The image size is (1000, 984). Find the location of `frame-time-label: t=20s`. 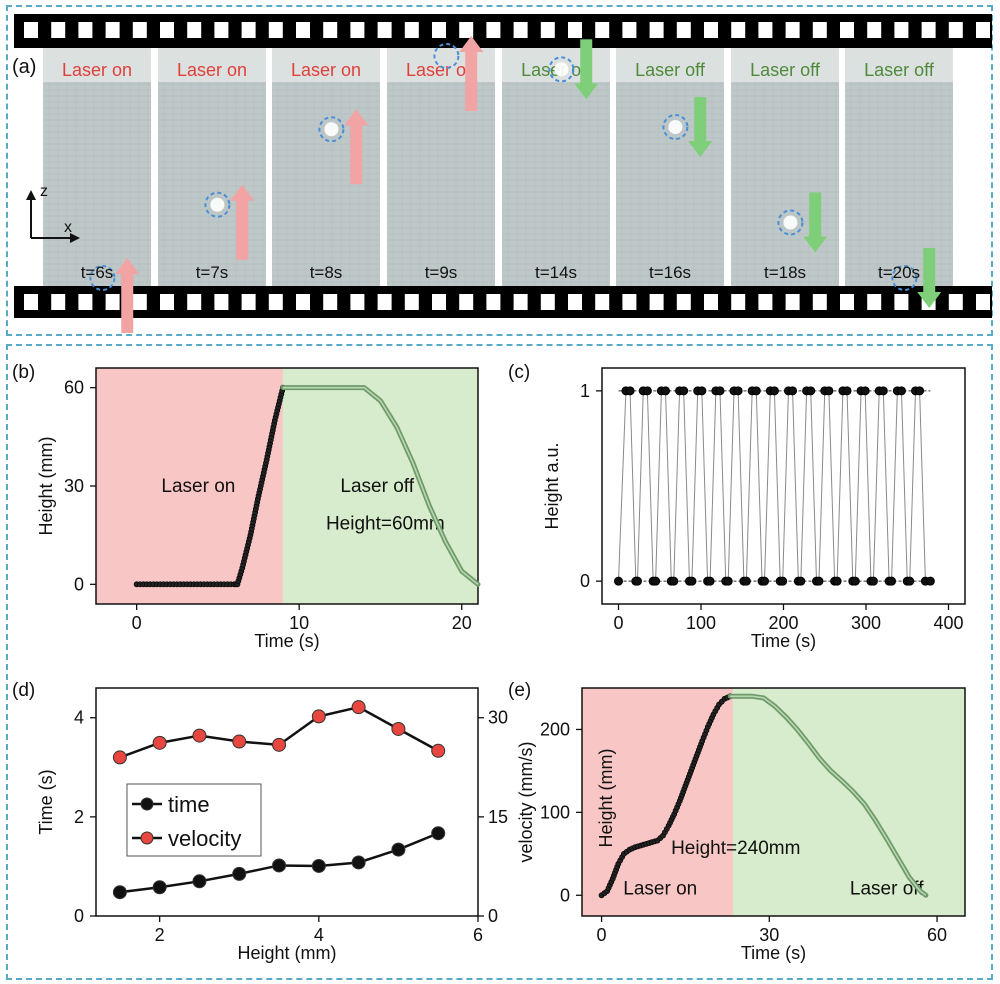

frame-time-label: t=20s is located at coordinates (899, 272).